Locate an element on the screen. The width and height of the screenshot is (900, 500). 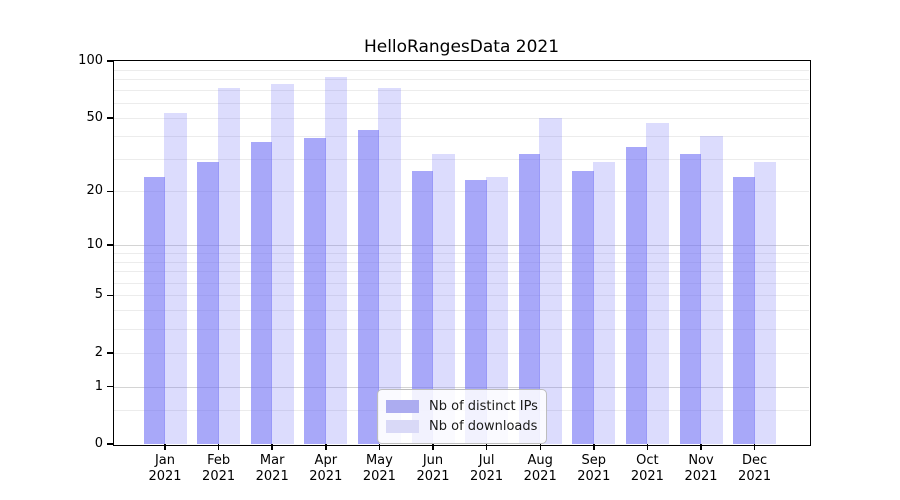
x-label-month: Mar is located at coordinates (272, 460).